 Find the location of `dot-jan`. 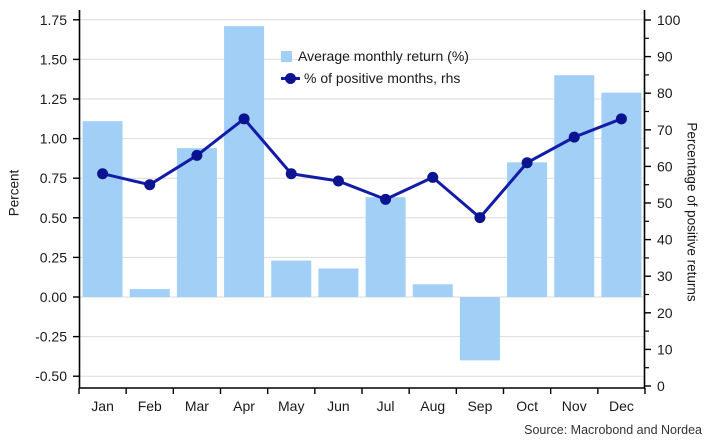

dot-jan is located at coordinates (103, 174).